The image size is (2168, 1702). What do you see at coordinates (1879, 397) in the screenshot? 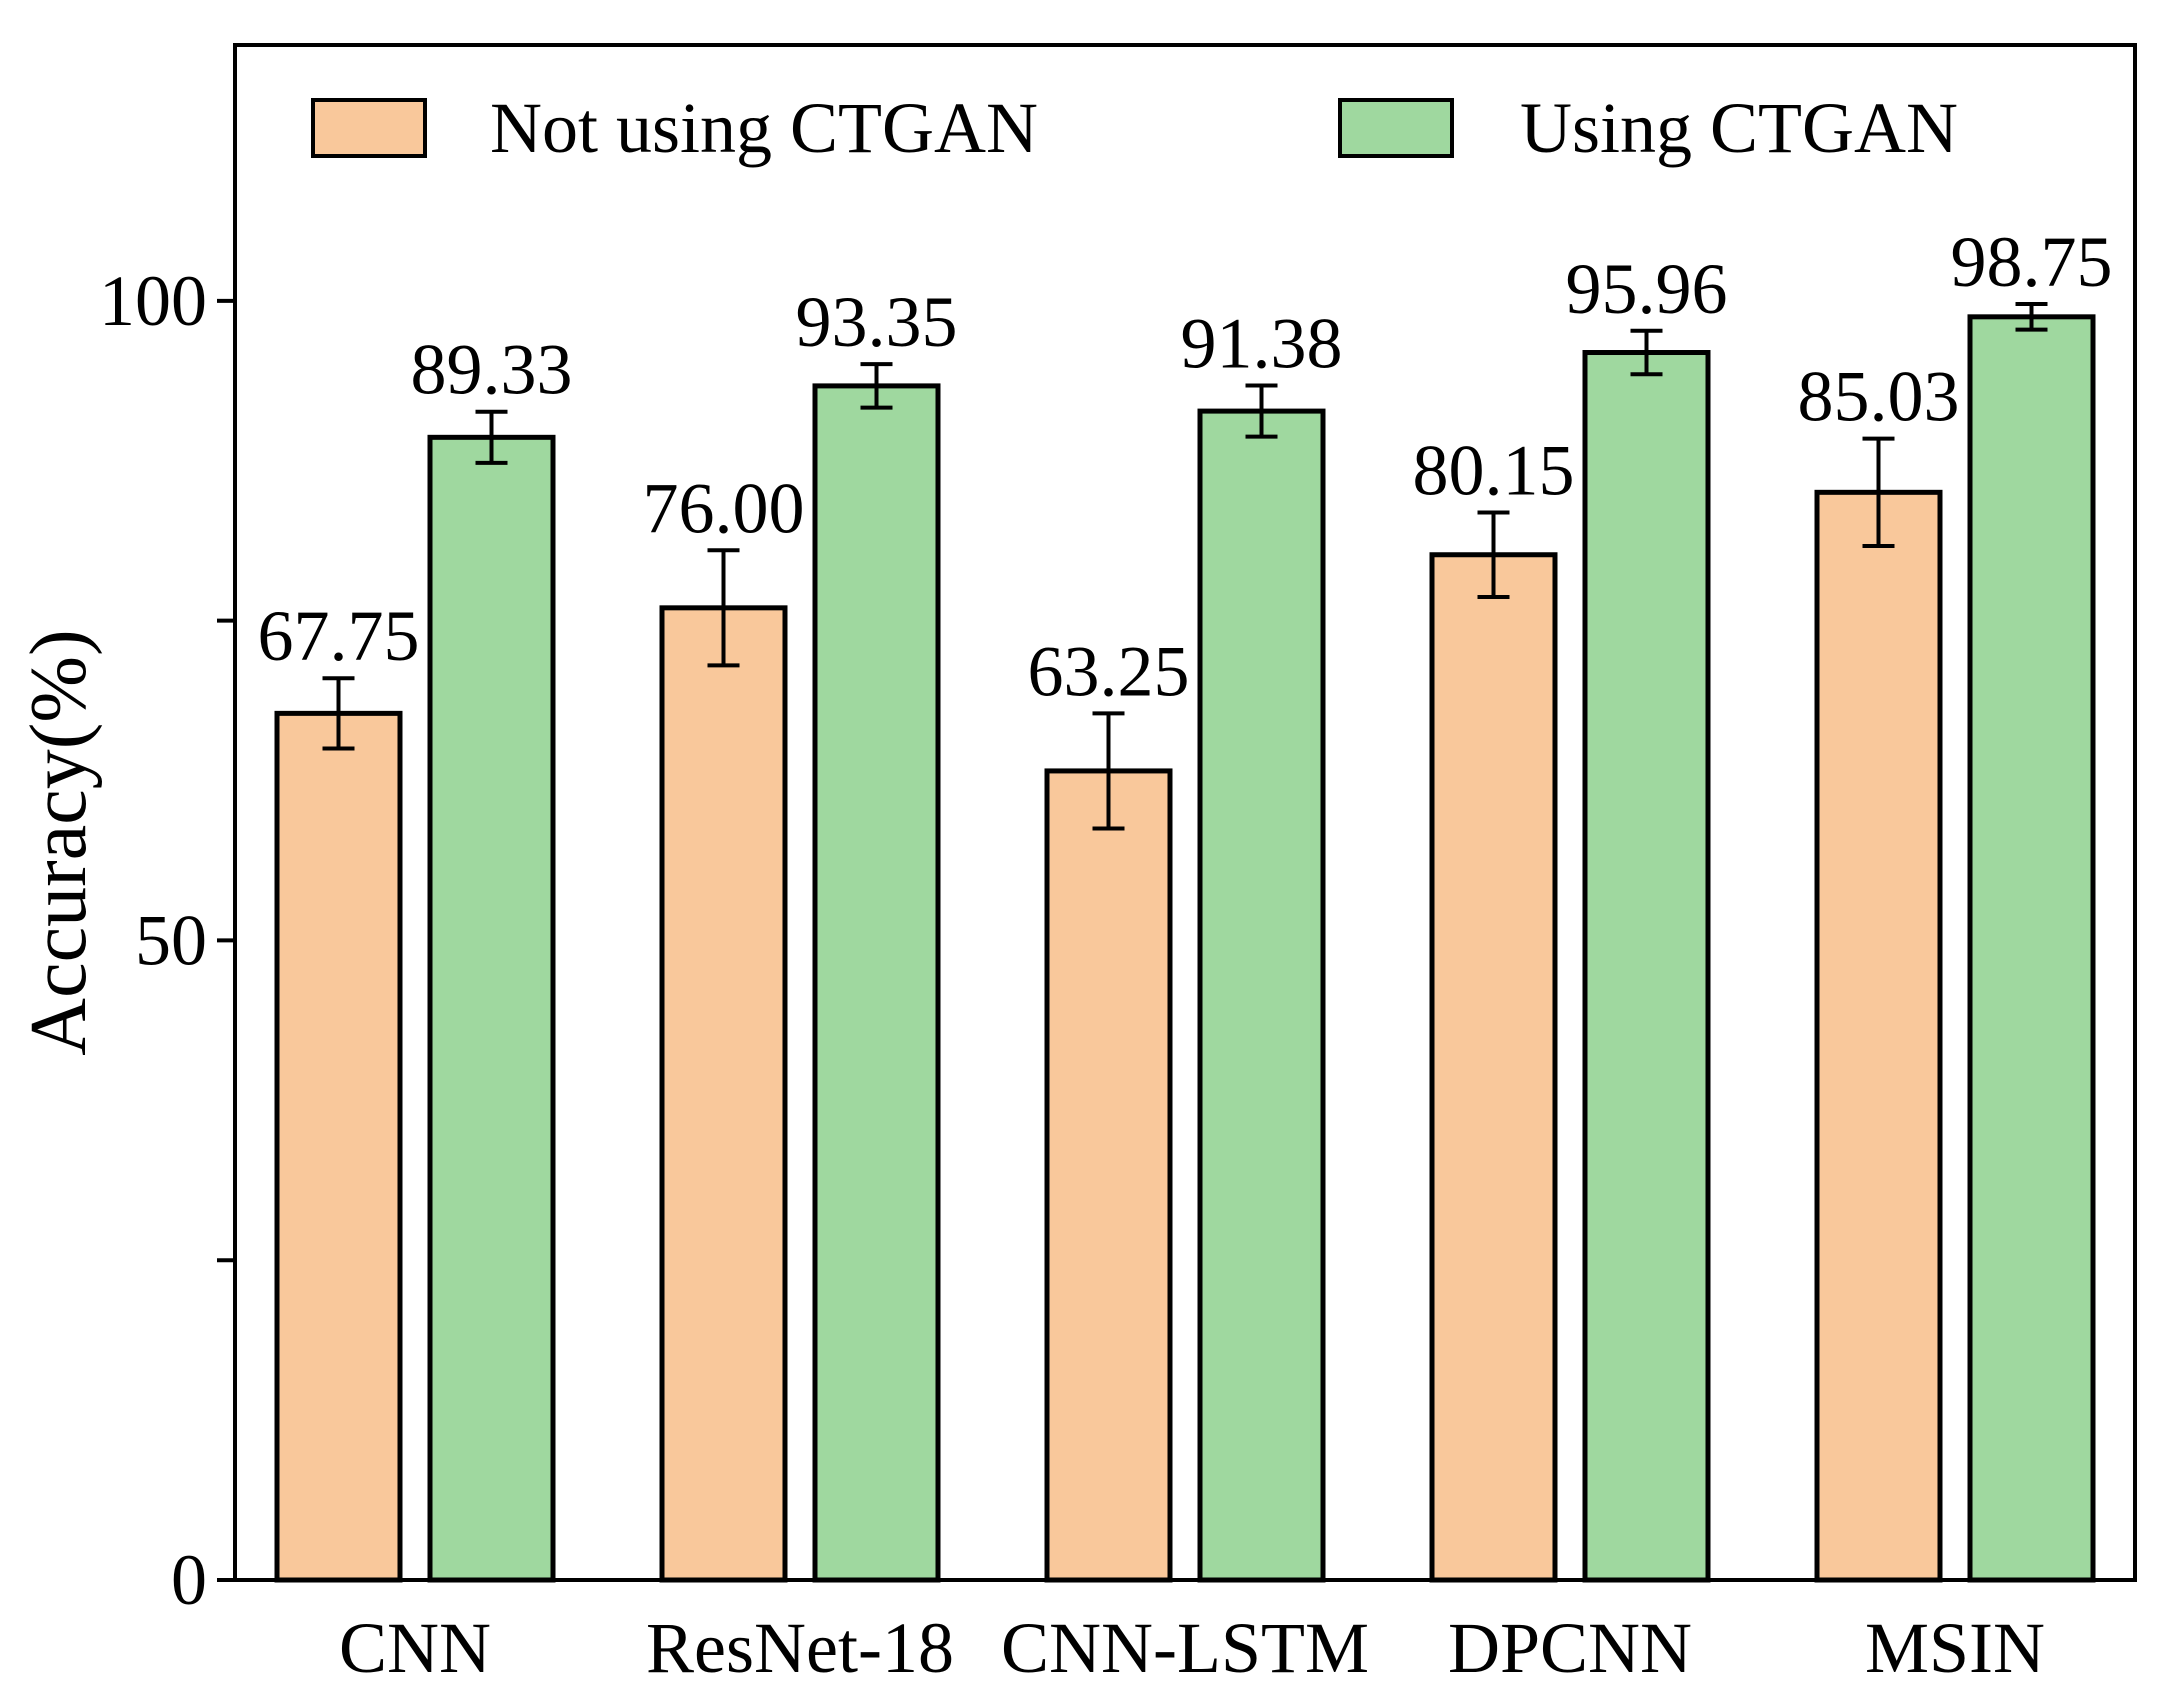
I see `data-label: 85.03` at bounding box center [1879, 397].